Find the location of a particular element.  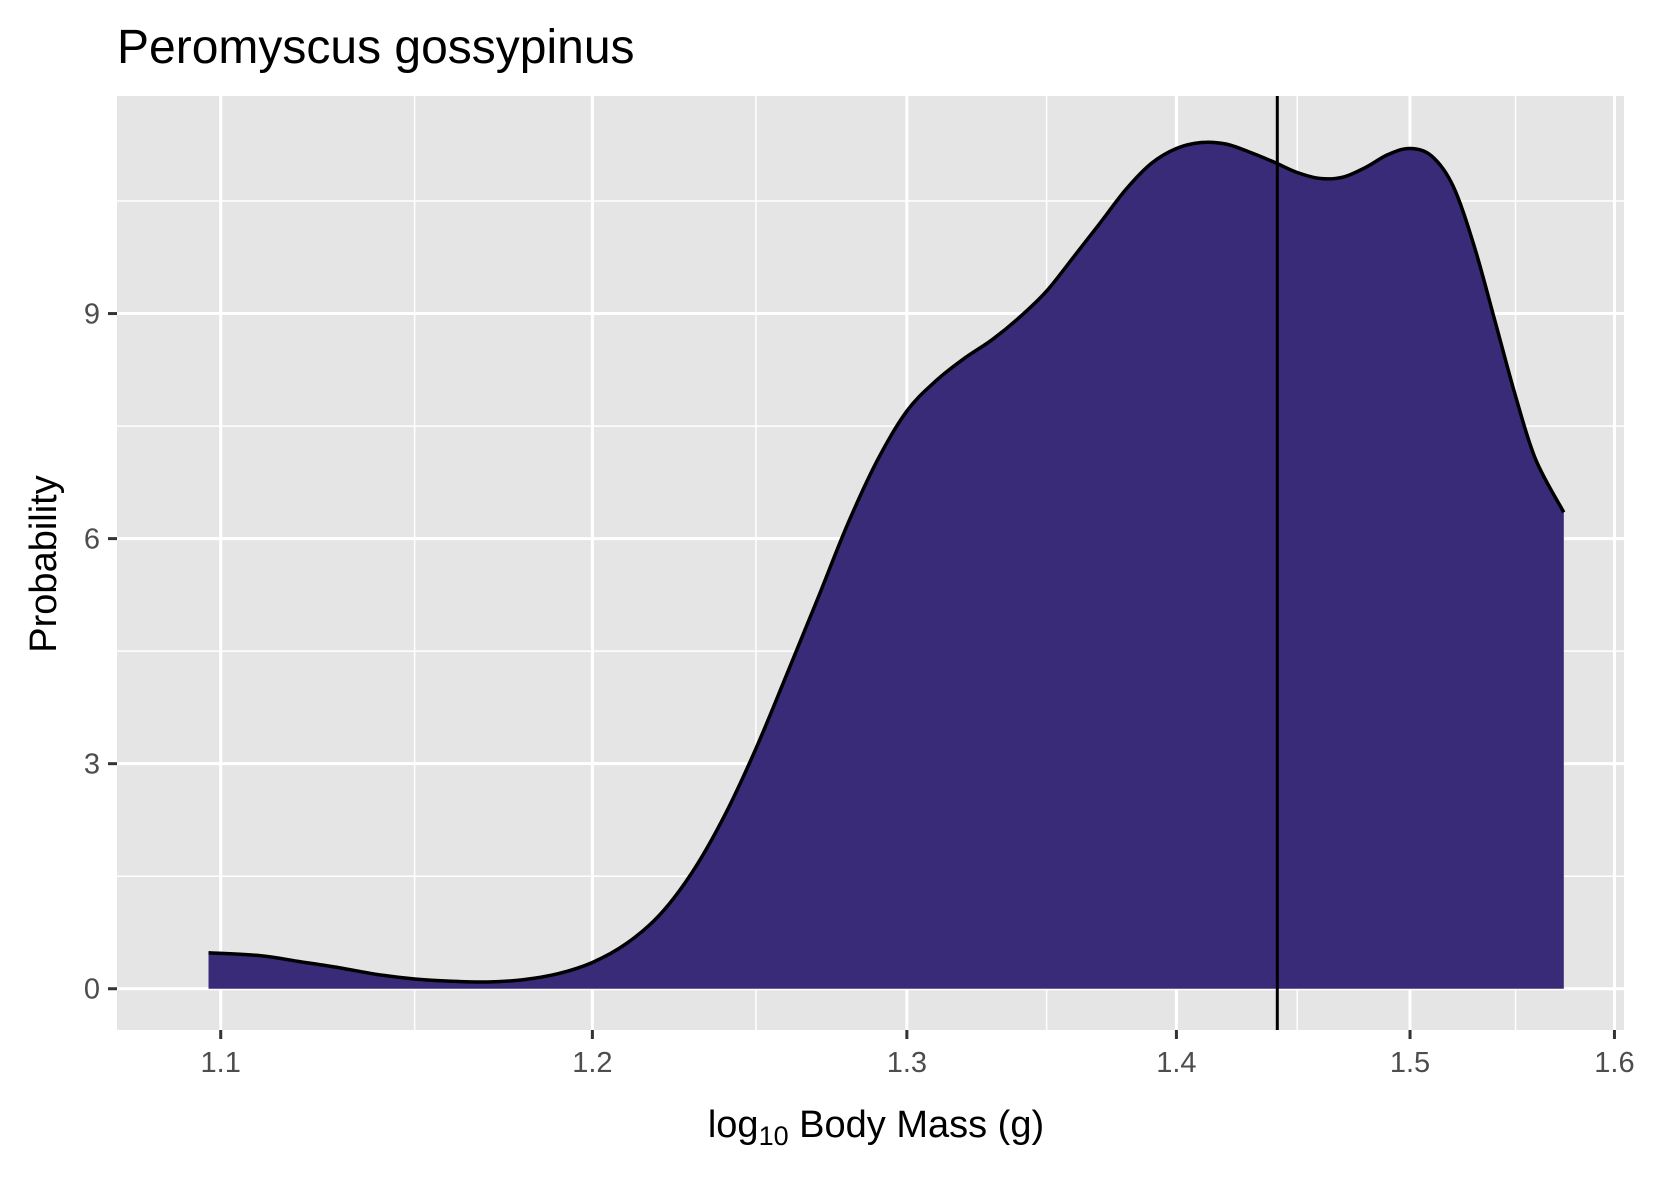

x-axis-title-rest: Body Mass (g) is located at coordinates (917, 1125).